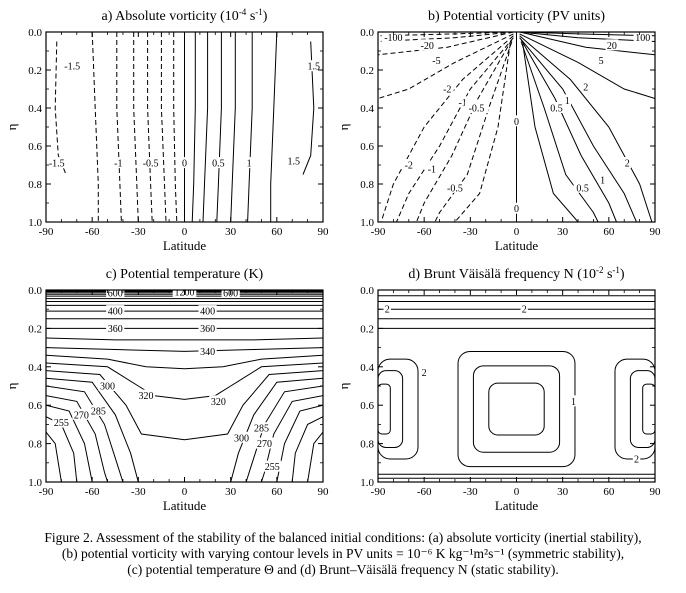 This screenshot has width=686, height=593. Describe the element at coordinates (462, 103) in the screenshot. I see `contour-label: -1` at that location.